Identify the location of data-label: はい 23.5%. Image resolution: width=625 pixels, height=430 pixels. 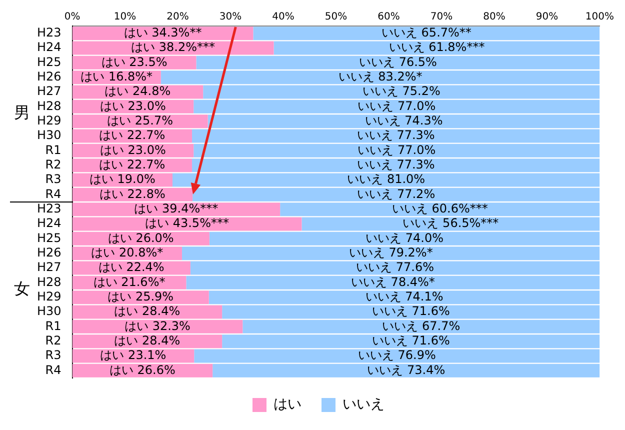
(134, 61).